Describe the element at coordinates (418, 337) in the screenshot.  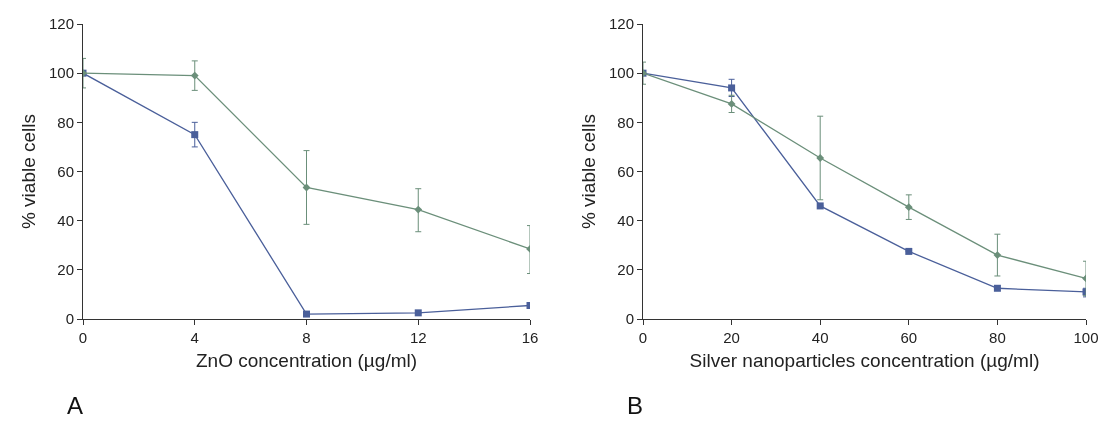
I see `x-tick-label: 12` at that location.